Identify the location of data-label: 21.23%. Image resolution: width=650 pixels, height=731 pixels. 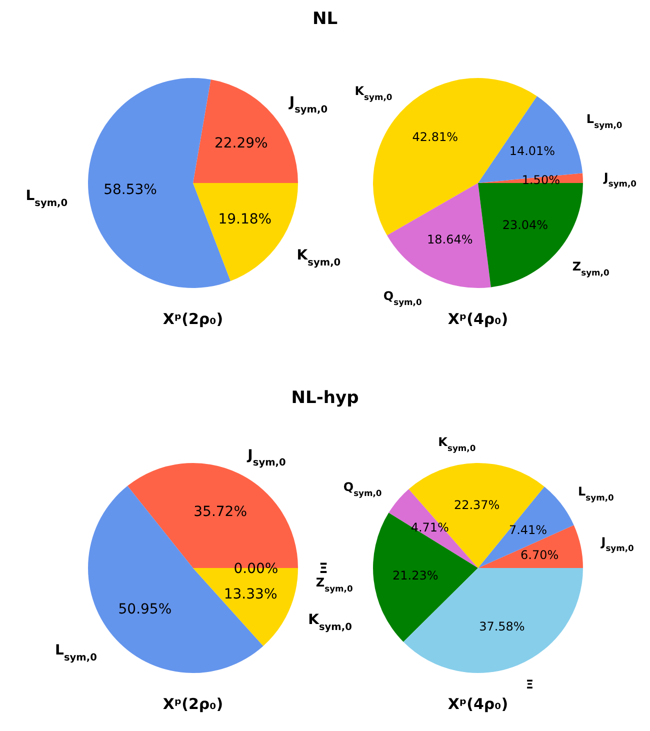
(415, 575).